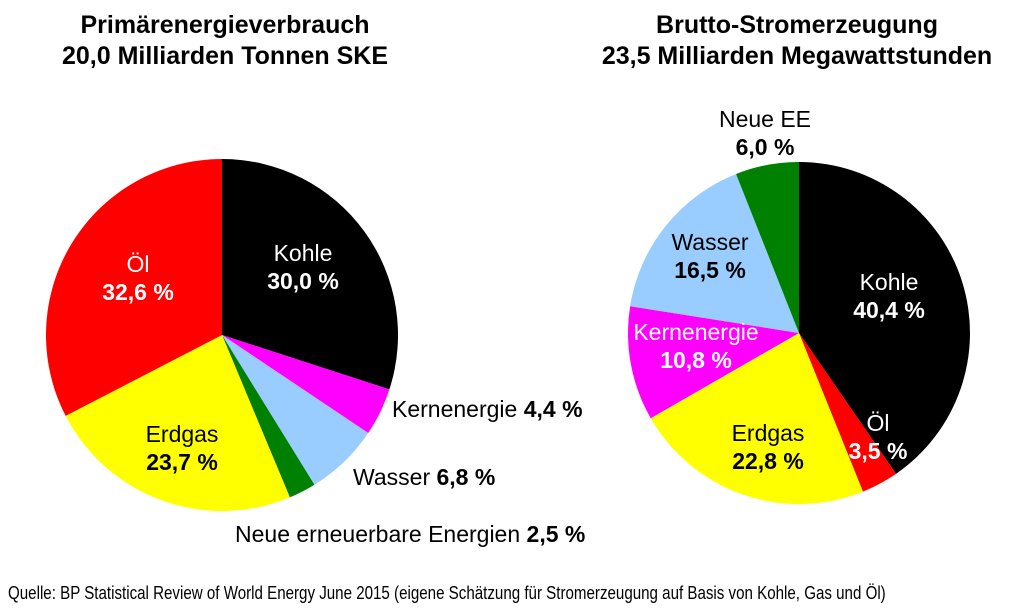 The width and height of the screenshot is (1024, 611). I want to click on slice-percent: 22,8 %, so click(768, 461).